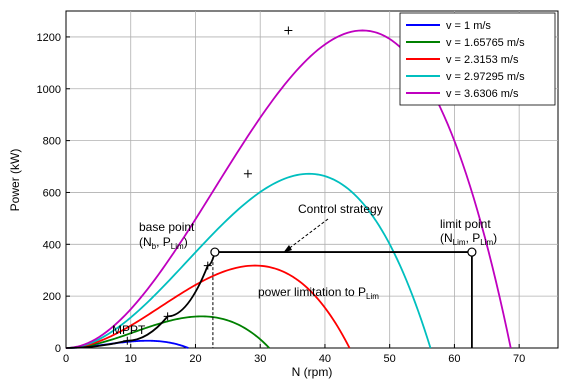 Image resolution: width=561 pixels, height=381 pixels. What do you see at coordinates (519, 359) in the screenshot?
I see `x-tick-label: 70` at bounding box center [519, 359].